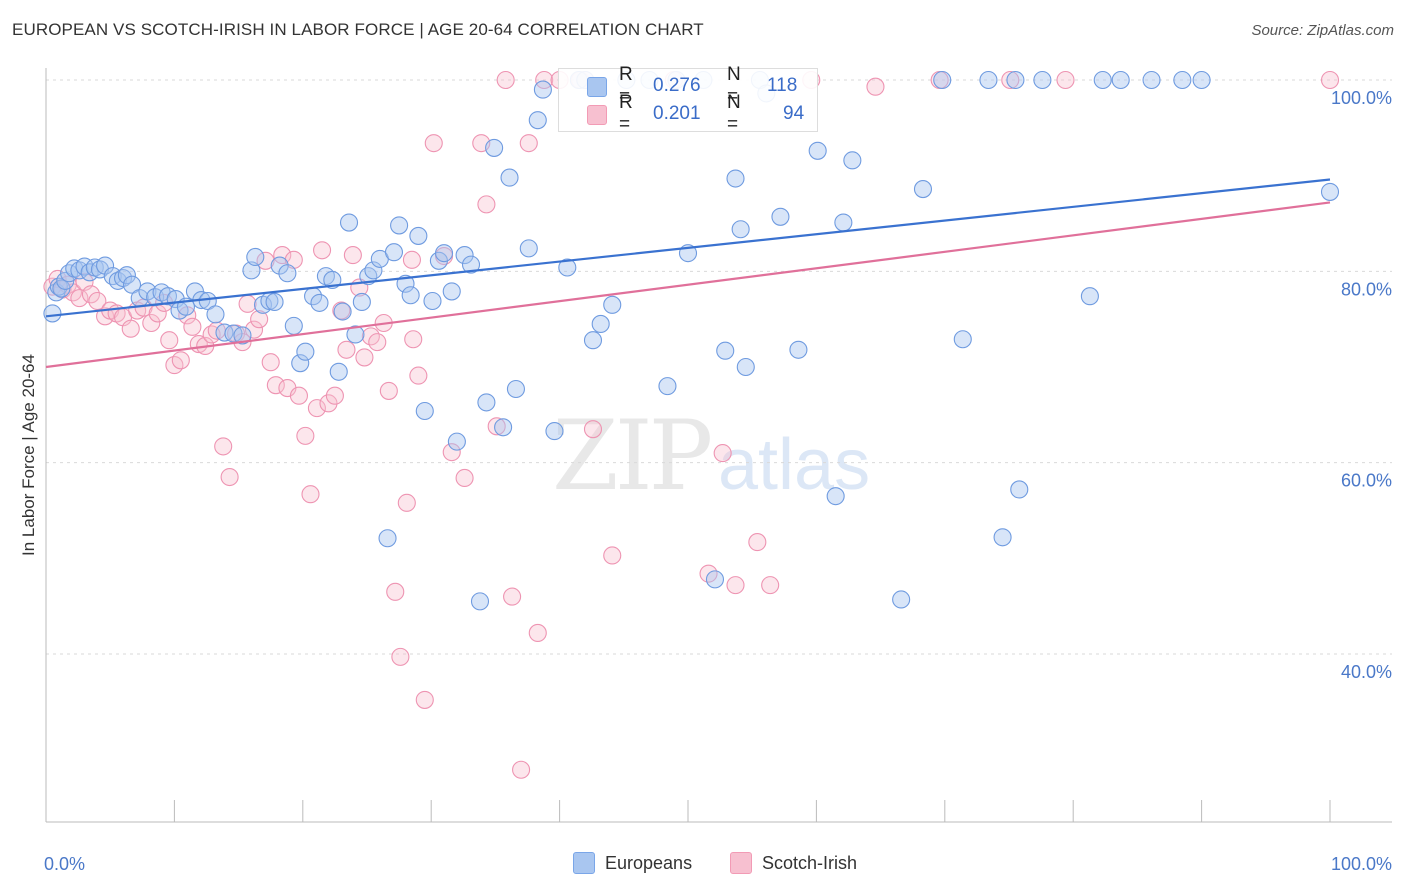 This screenshot has height=892, width=1406. Describe the element at coordinates (1366, 481) in the screenshot. I see `y-tick-label: 60.0%` at that location.